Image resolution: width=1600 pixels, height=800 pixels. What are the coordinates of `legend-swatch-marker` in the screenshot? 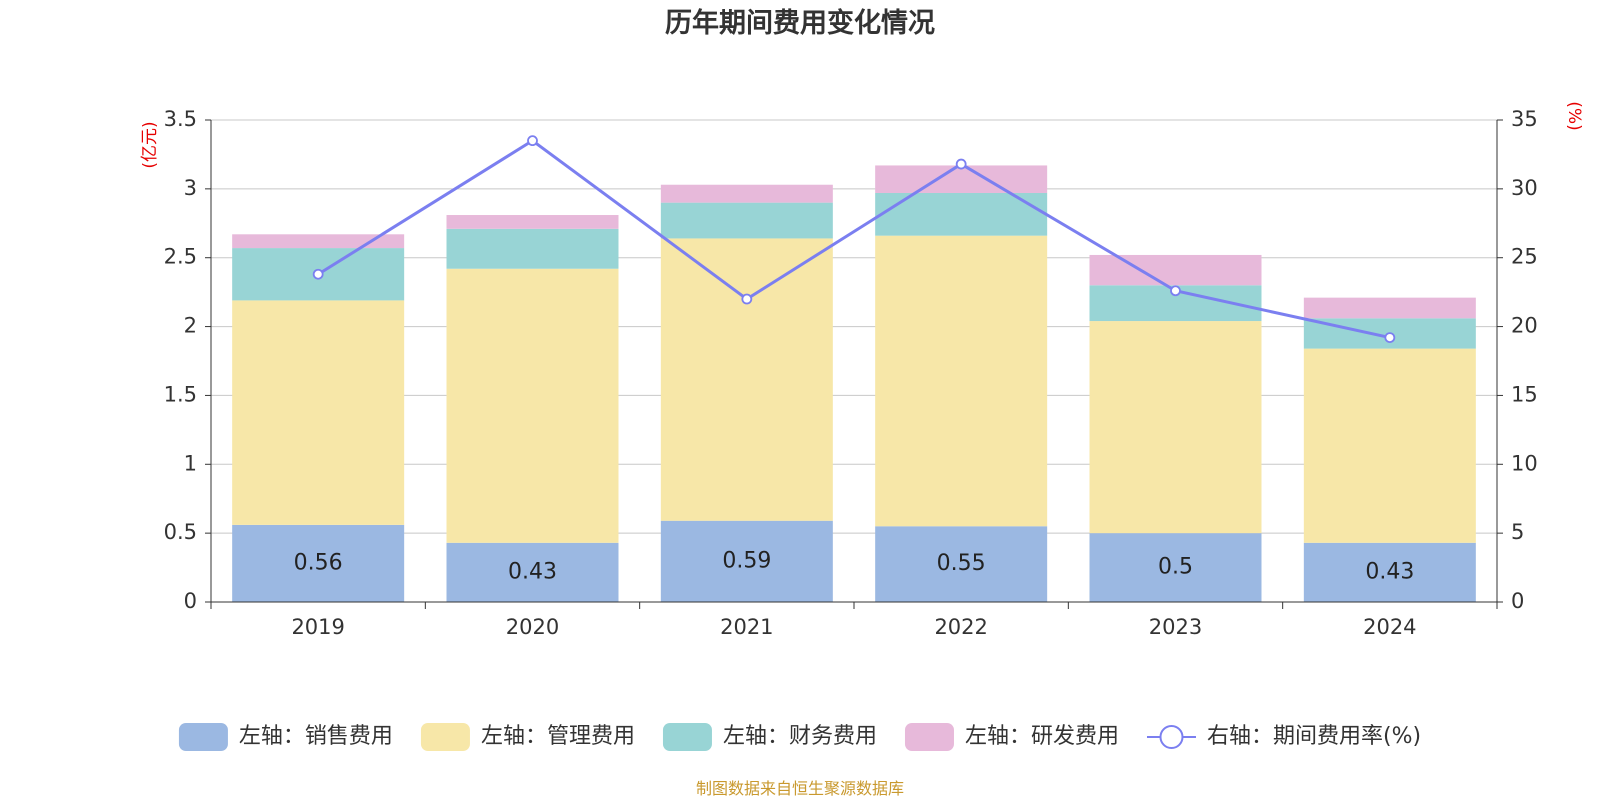 It's located at (1171, 737).